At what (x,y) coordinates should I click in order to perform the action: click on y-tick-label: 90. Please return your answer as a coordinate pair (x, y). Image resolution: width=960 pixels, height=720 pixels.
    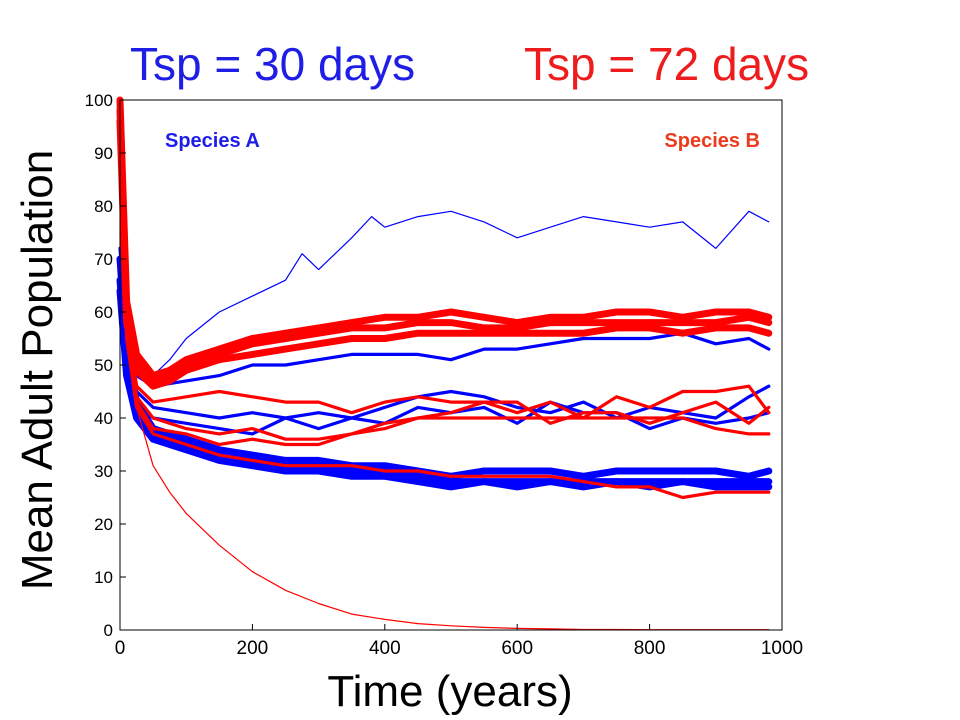
    Looking at the image, I should click on (103, 153).